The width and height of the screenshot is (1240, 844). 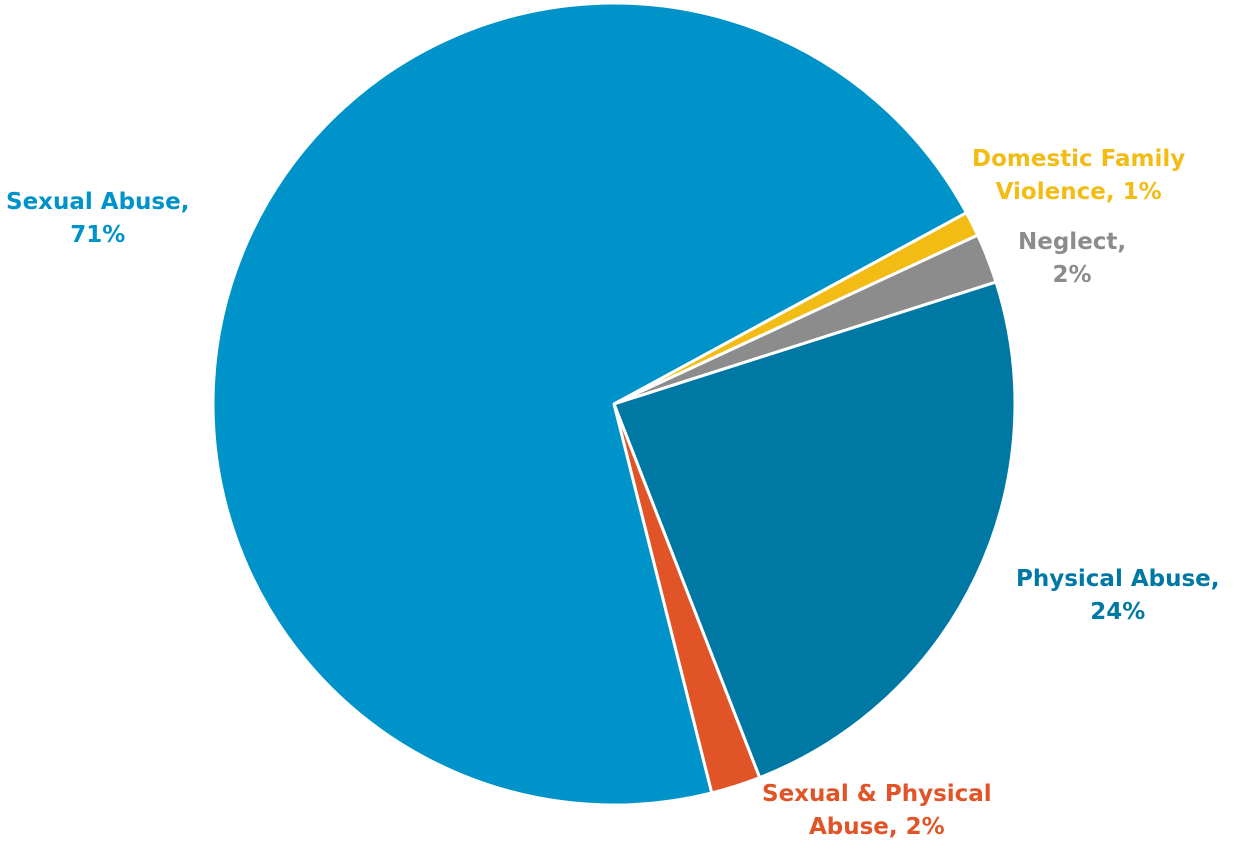 What do you see at coordinates (877, 811) in the screenshot?
I see `label-sexual-physical-abuse: Sexual & Physical Abuse, 2%` at bounding box center [877, 811].